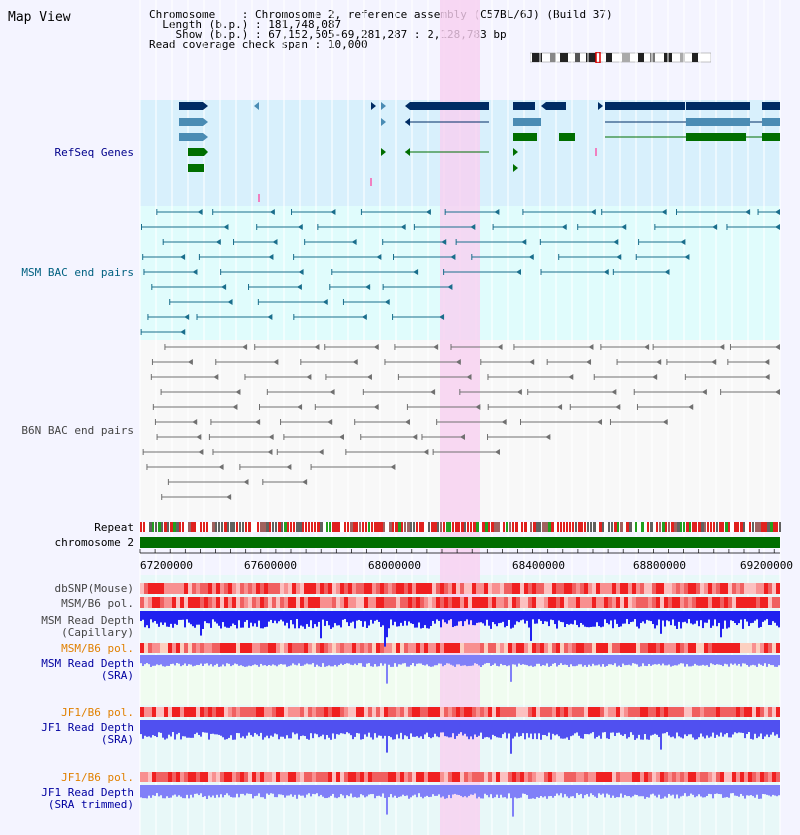  Describe the element at coordinates (97, 632) in the screenshot. I see `track-label-msm-depth-cap-sub: (Capillary)` at that location.